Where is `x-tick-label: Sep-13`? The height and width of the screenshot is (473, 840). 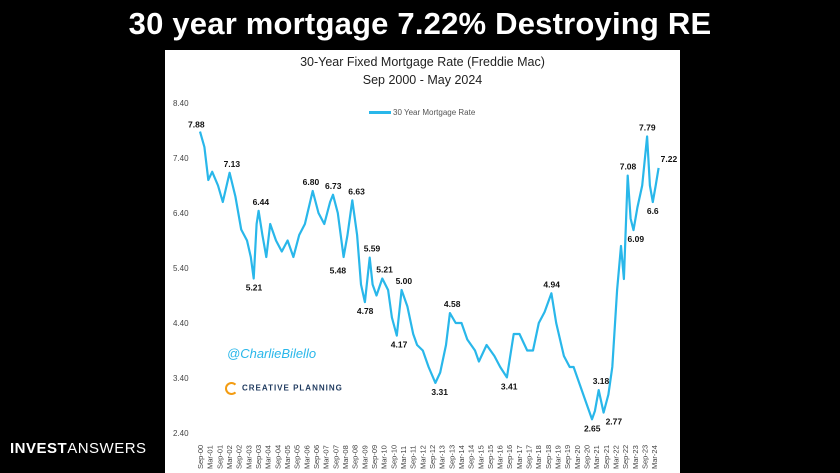
x-tick-label: Sep-13 is located at coordinates (451, 457).